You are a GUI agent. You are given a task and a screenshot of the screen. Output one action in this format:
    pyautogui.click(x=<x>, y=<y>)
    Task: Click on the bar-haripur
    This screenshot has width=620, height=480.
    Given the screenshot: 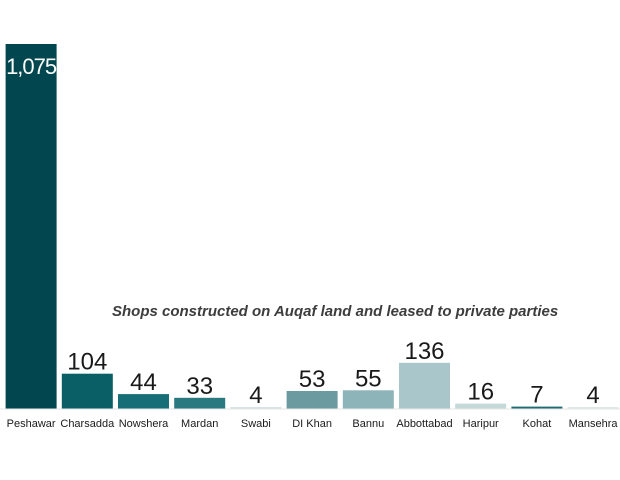 What is the action you would take?
    pyautogui.click(x=481, y=406)
    